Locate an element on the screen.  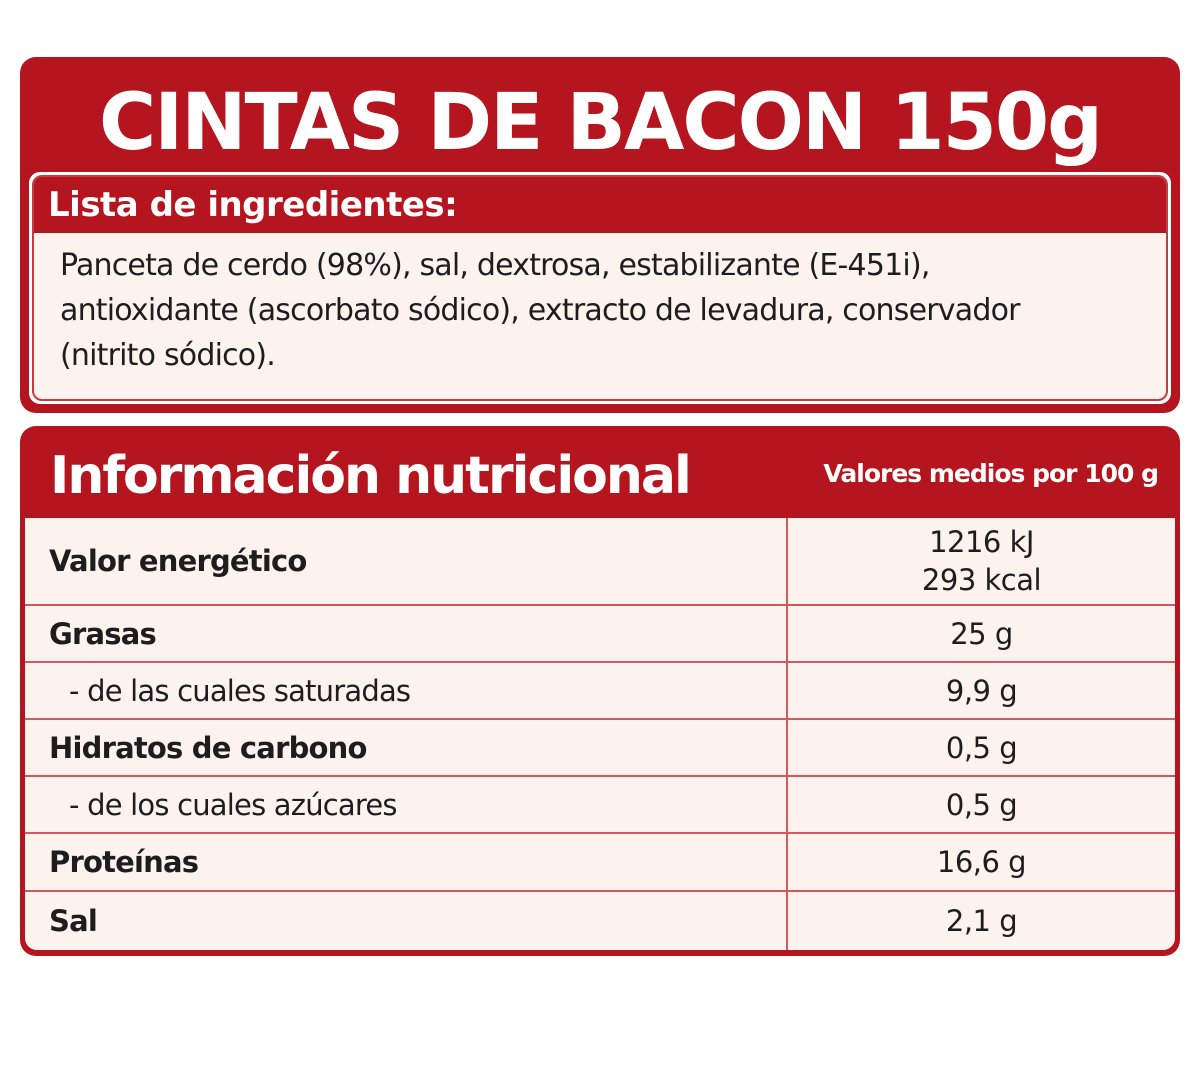
nutrition-subtitle: Valores medios por 100 g is located at coordinates (991, 473).